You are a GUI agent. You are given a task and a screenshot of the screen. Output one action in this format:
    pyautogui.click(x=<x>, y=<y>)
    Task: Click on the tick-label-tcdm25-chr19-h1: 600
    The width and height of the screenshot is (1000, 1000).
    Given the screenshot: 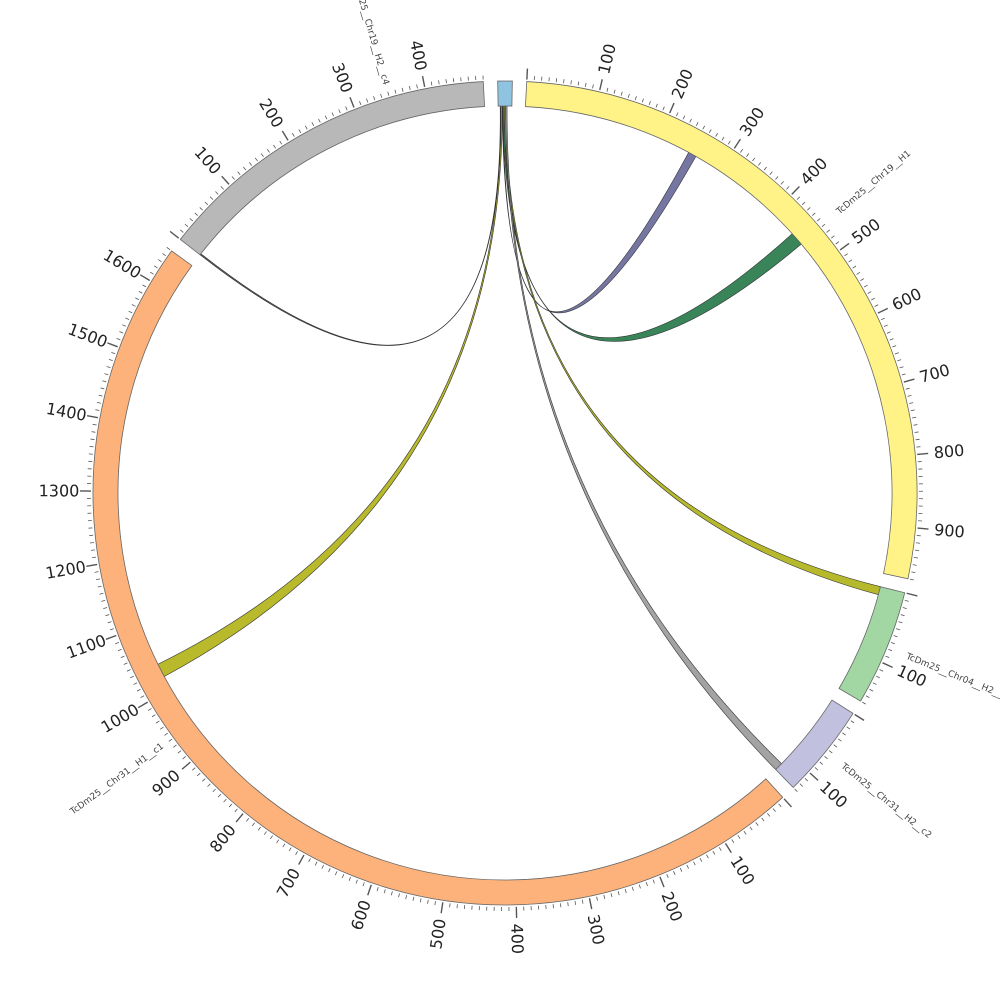 What is the action you would take?
    pyautogui.click(x=907, y=299)
    